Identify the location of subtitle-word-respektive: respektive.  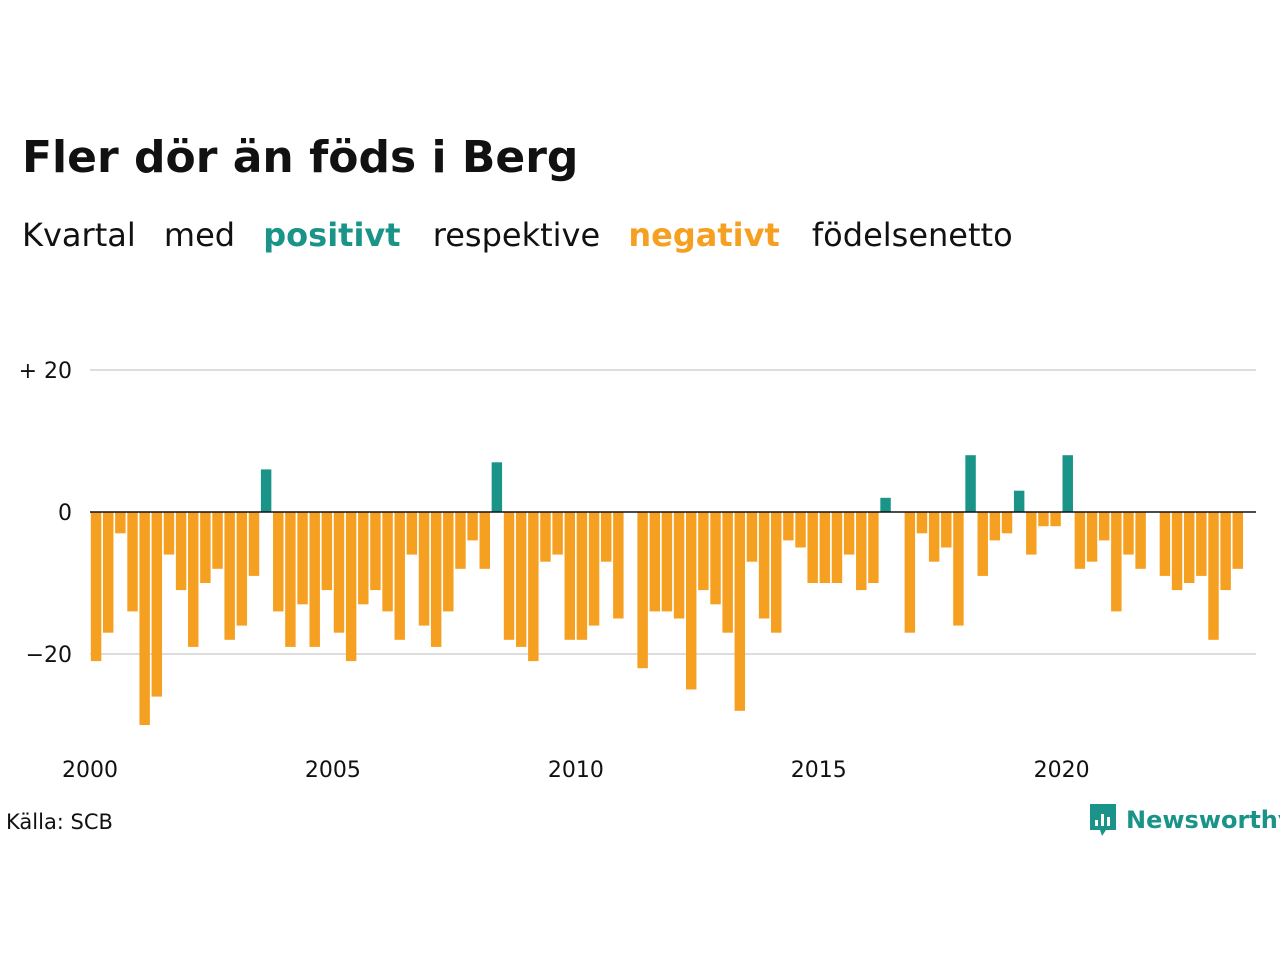
(516, 235).